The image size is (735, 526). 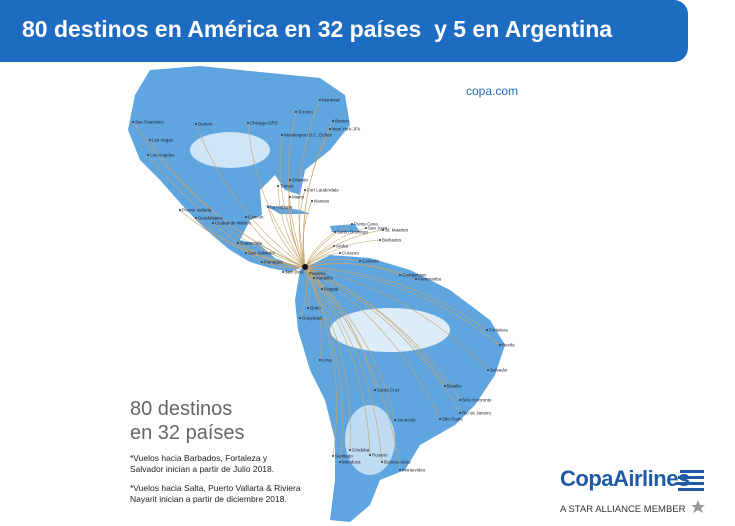 What do you see at coordinates (344, 456) in the screenshot?
I see `city-label: Santiago` at bounding box center [344, 456].